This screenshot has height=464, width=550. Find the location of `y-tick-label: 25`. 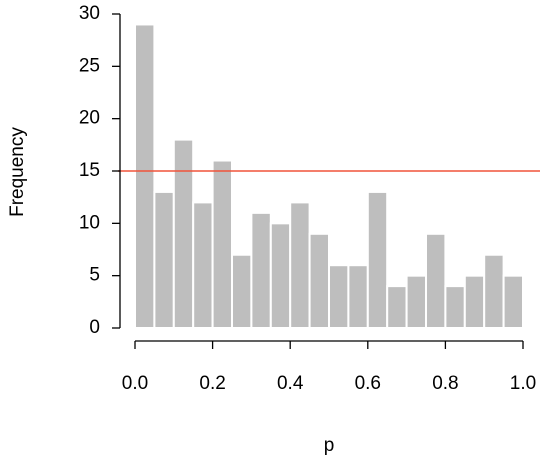

y-tick-label: 25 is located at coordinates (89, 65).